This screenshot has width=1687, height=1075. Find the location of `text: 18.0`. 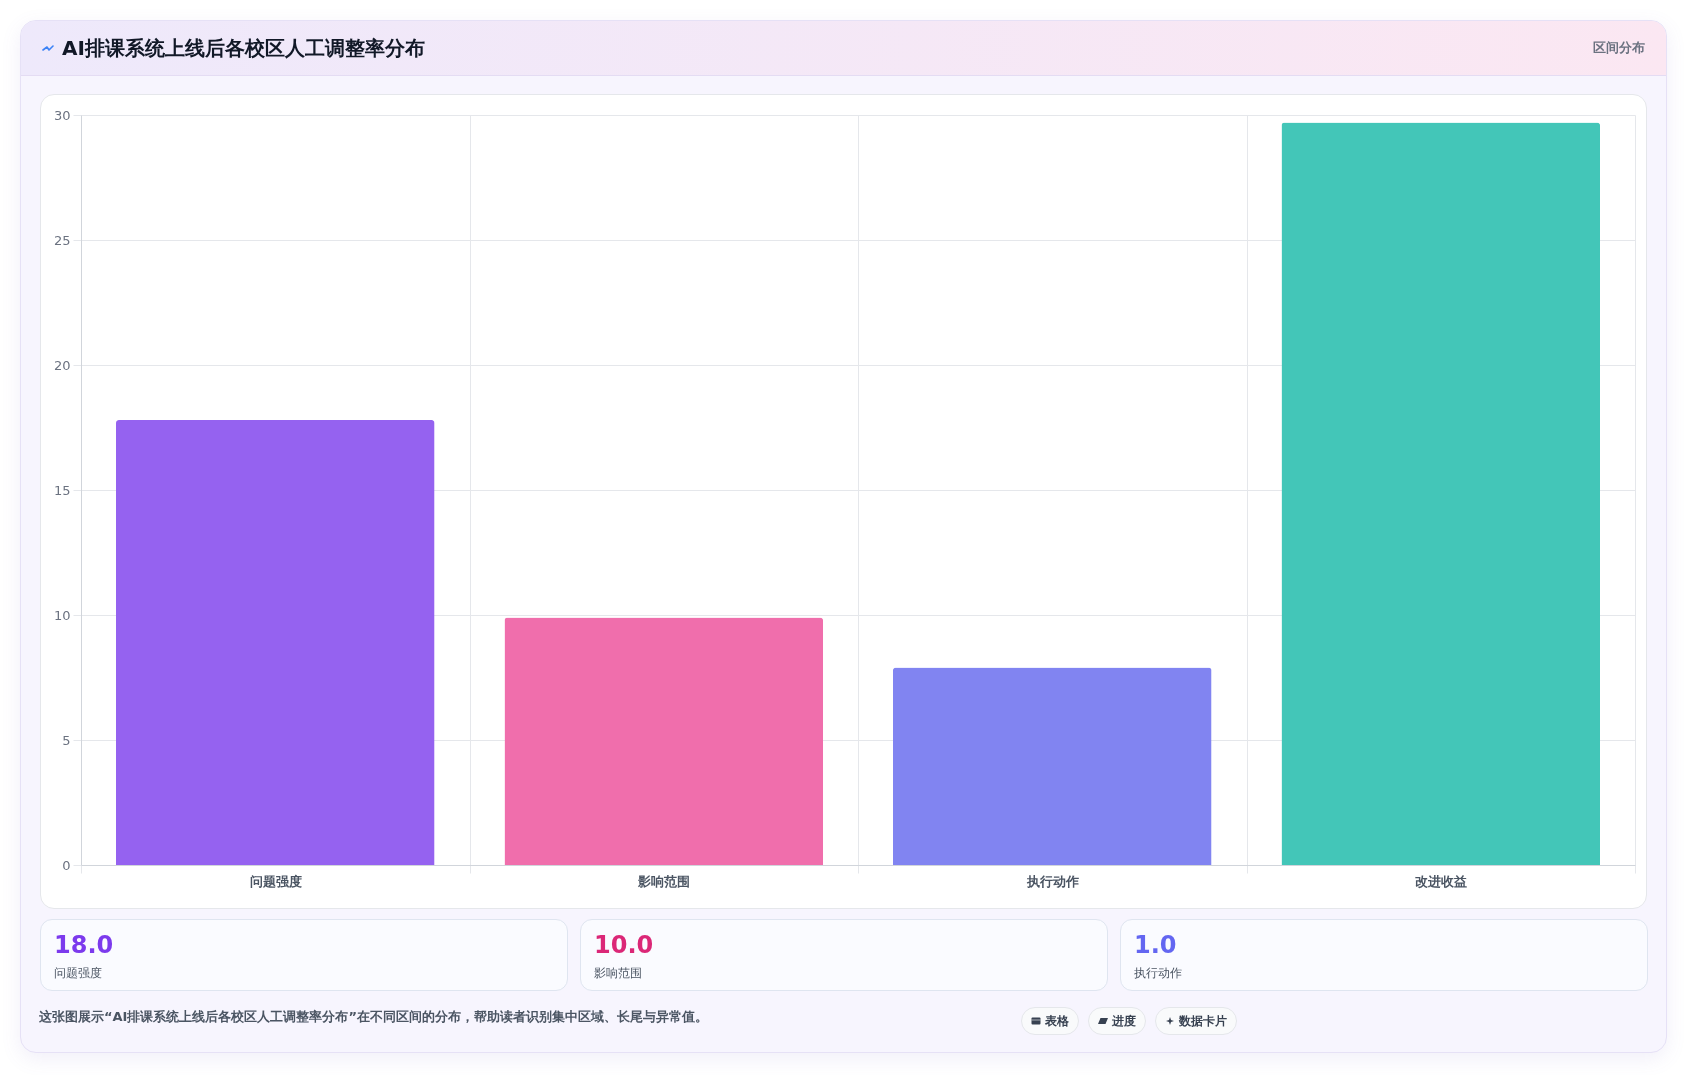

text: 18.0 is located at coordinates (84, 945).